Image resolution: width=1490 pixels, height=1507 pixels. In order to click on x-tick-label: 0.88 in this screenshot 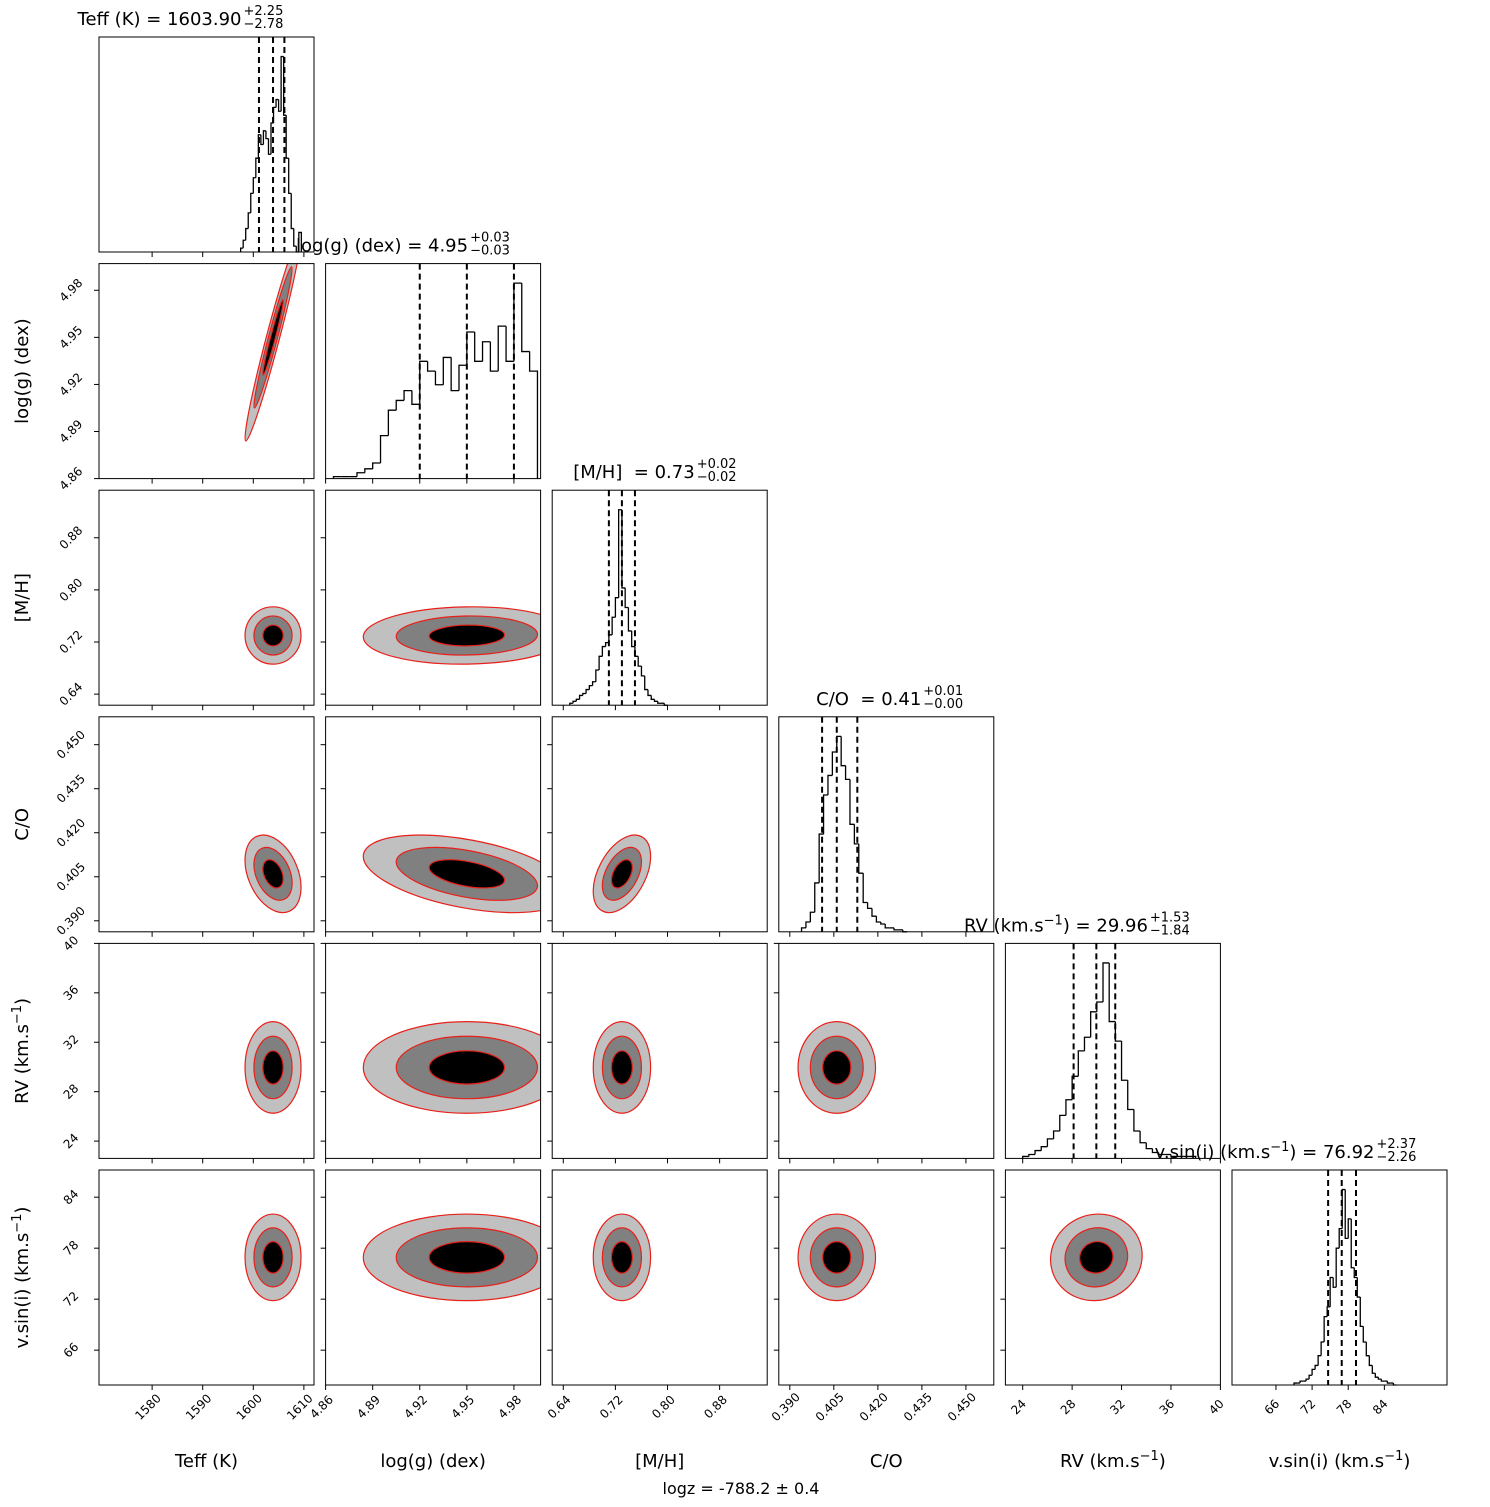, I will do `click(715, 1407)`.